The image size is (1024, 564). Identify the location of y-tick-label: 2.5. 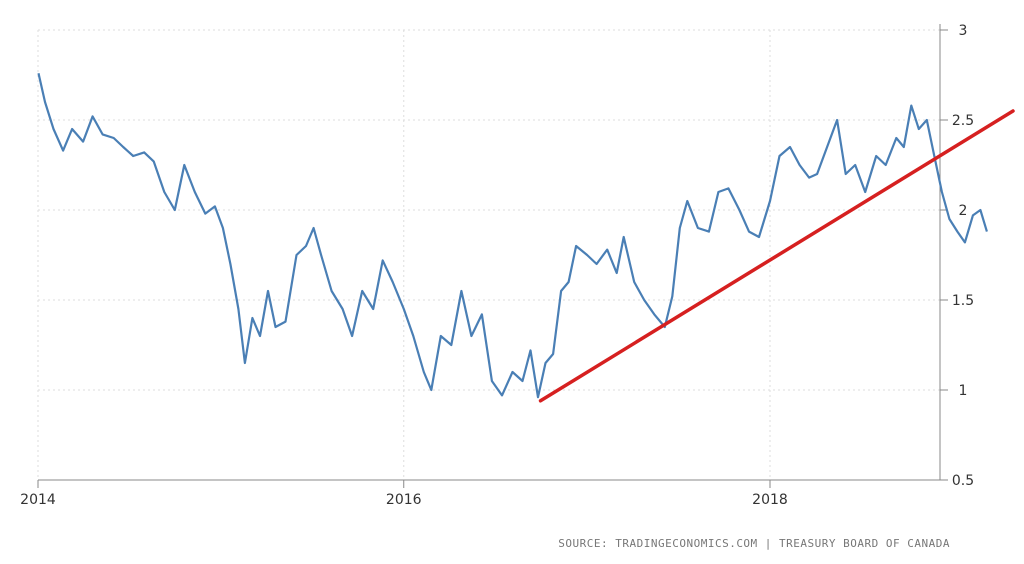
(963, 121).